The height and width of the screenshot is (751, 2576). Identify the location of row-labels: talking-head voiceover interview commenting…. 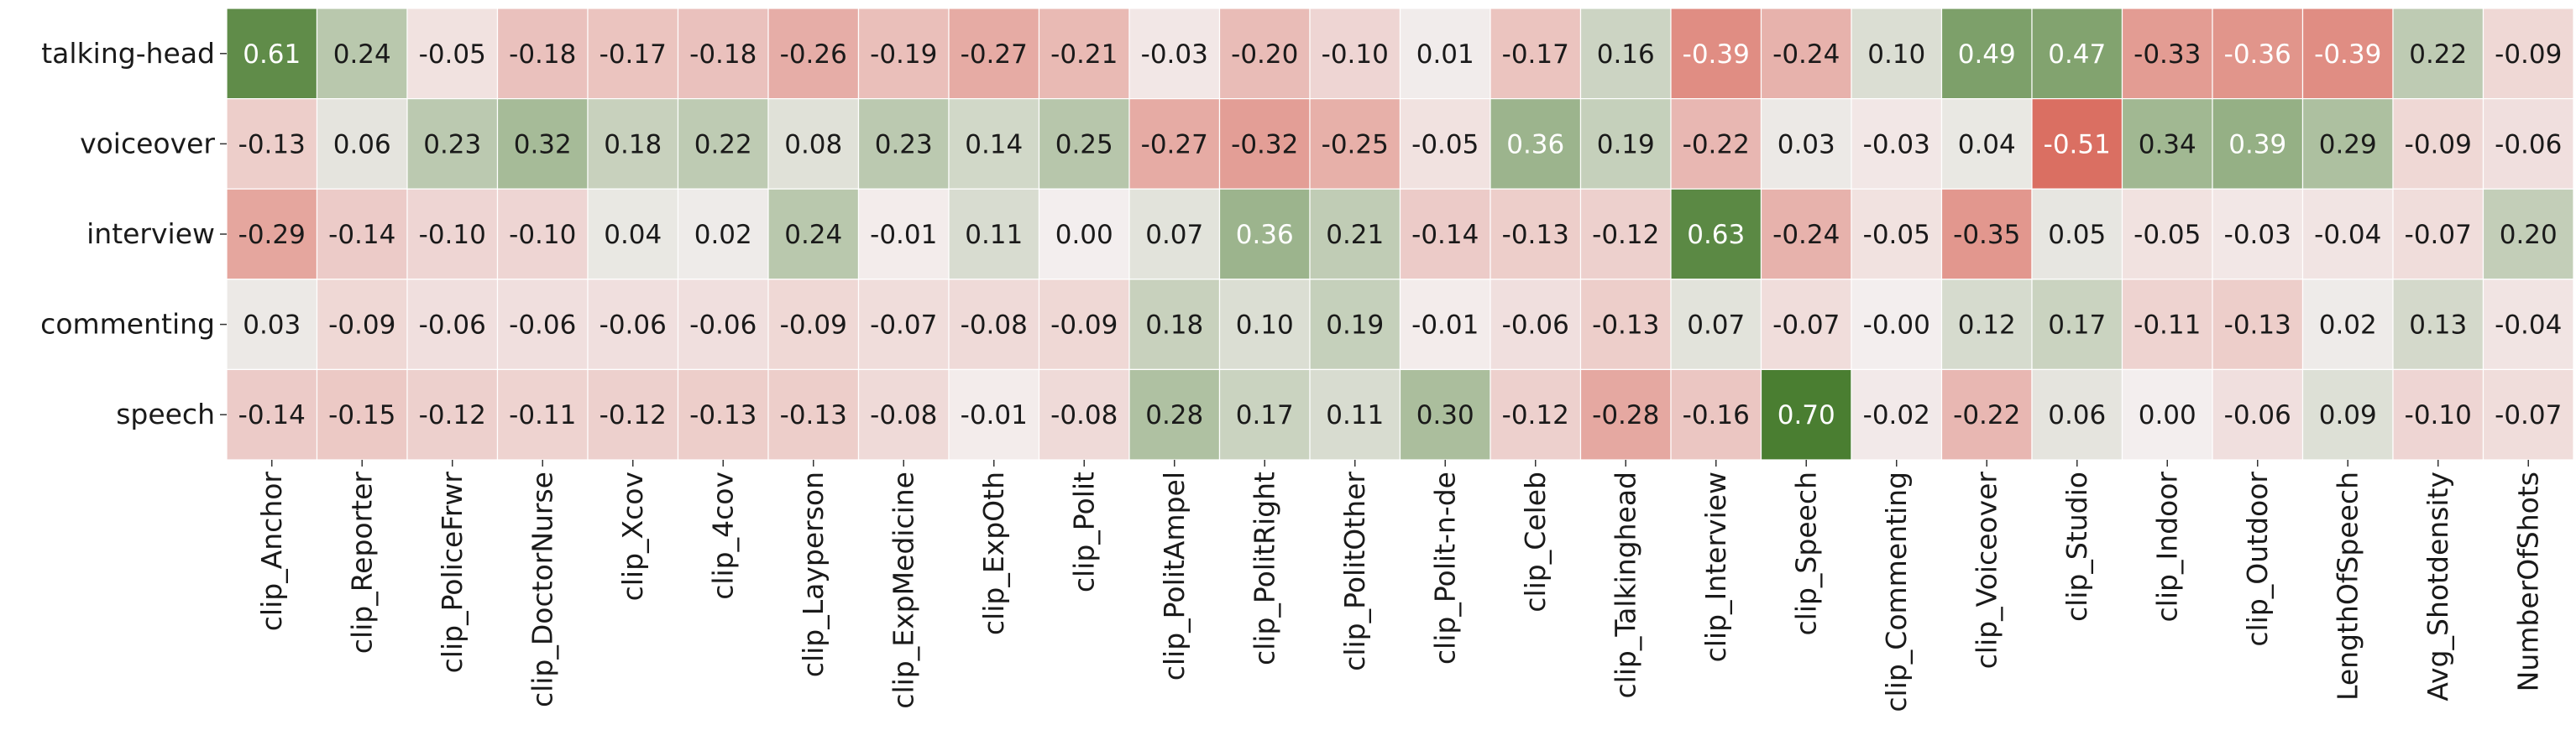
(134, 233).